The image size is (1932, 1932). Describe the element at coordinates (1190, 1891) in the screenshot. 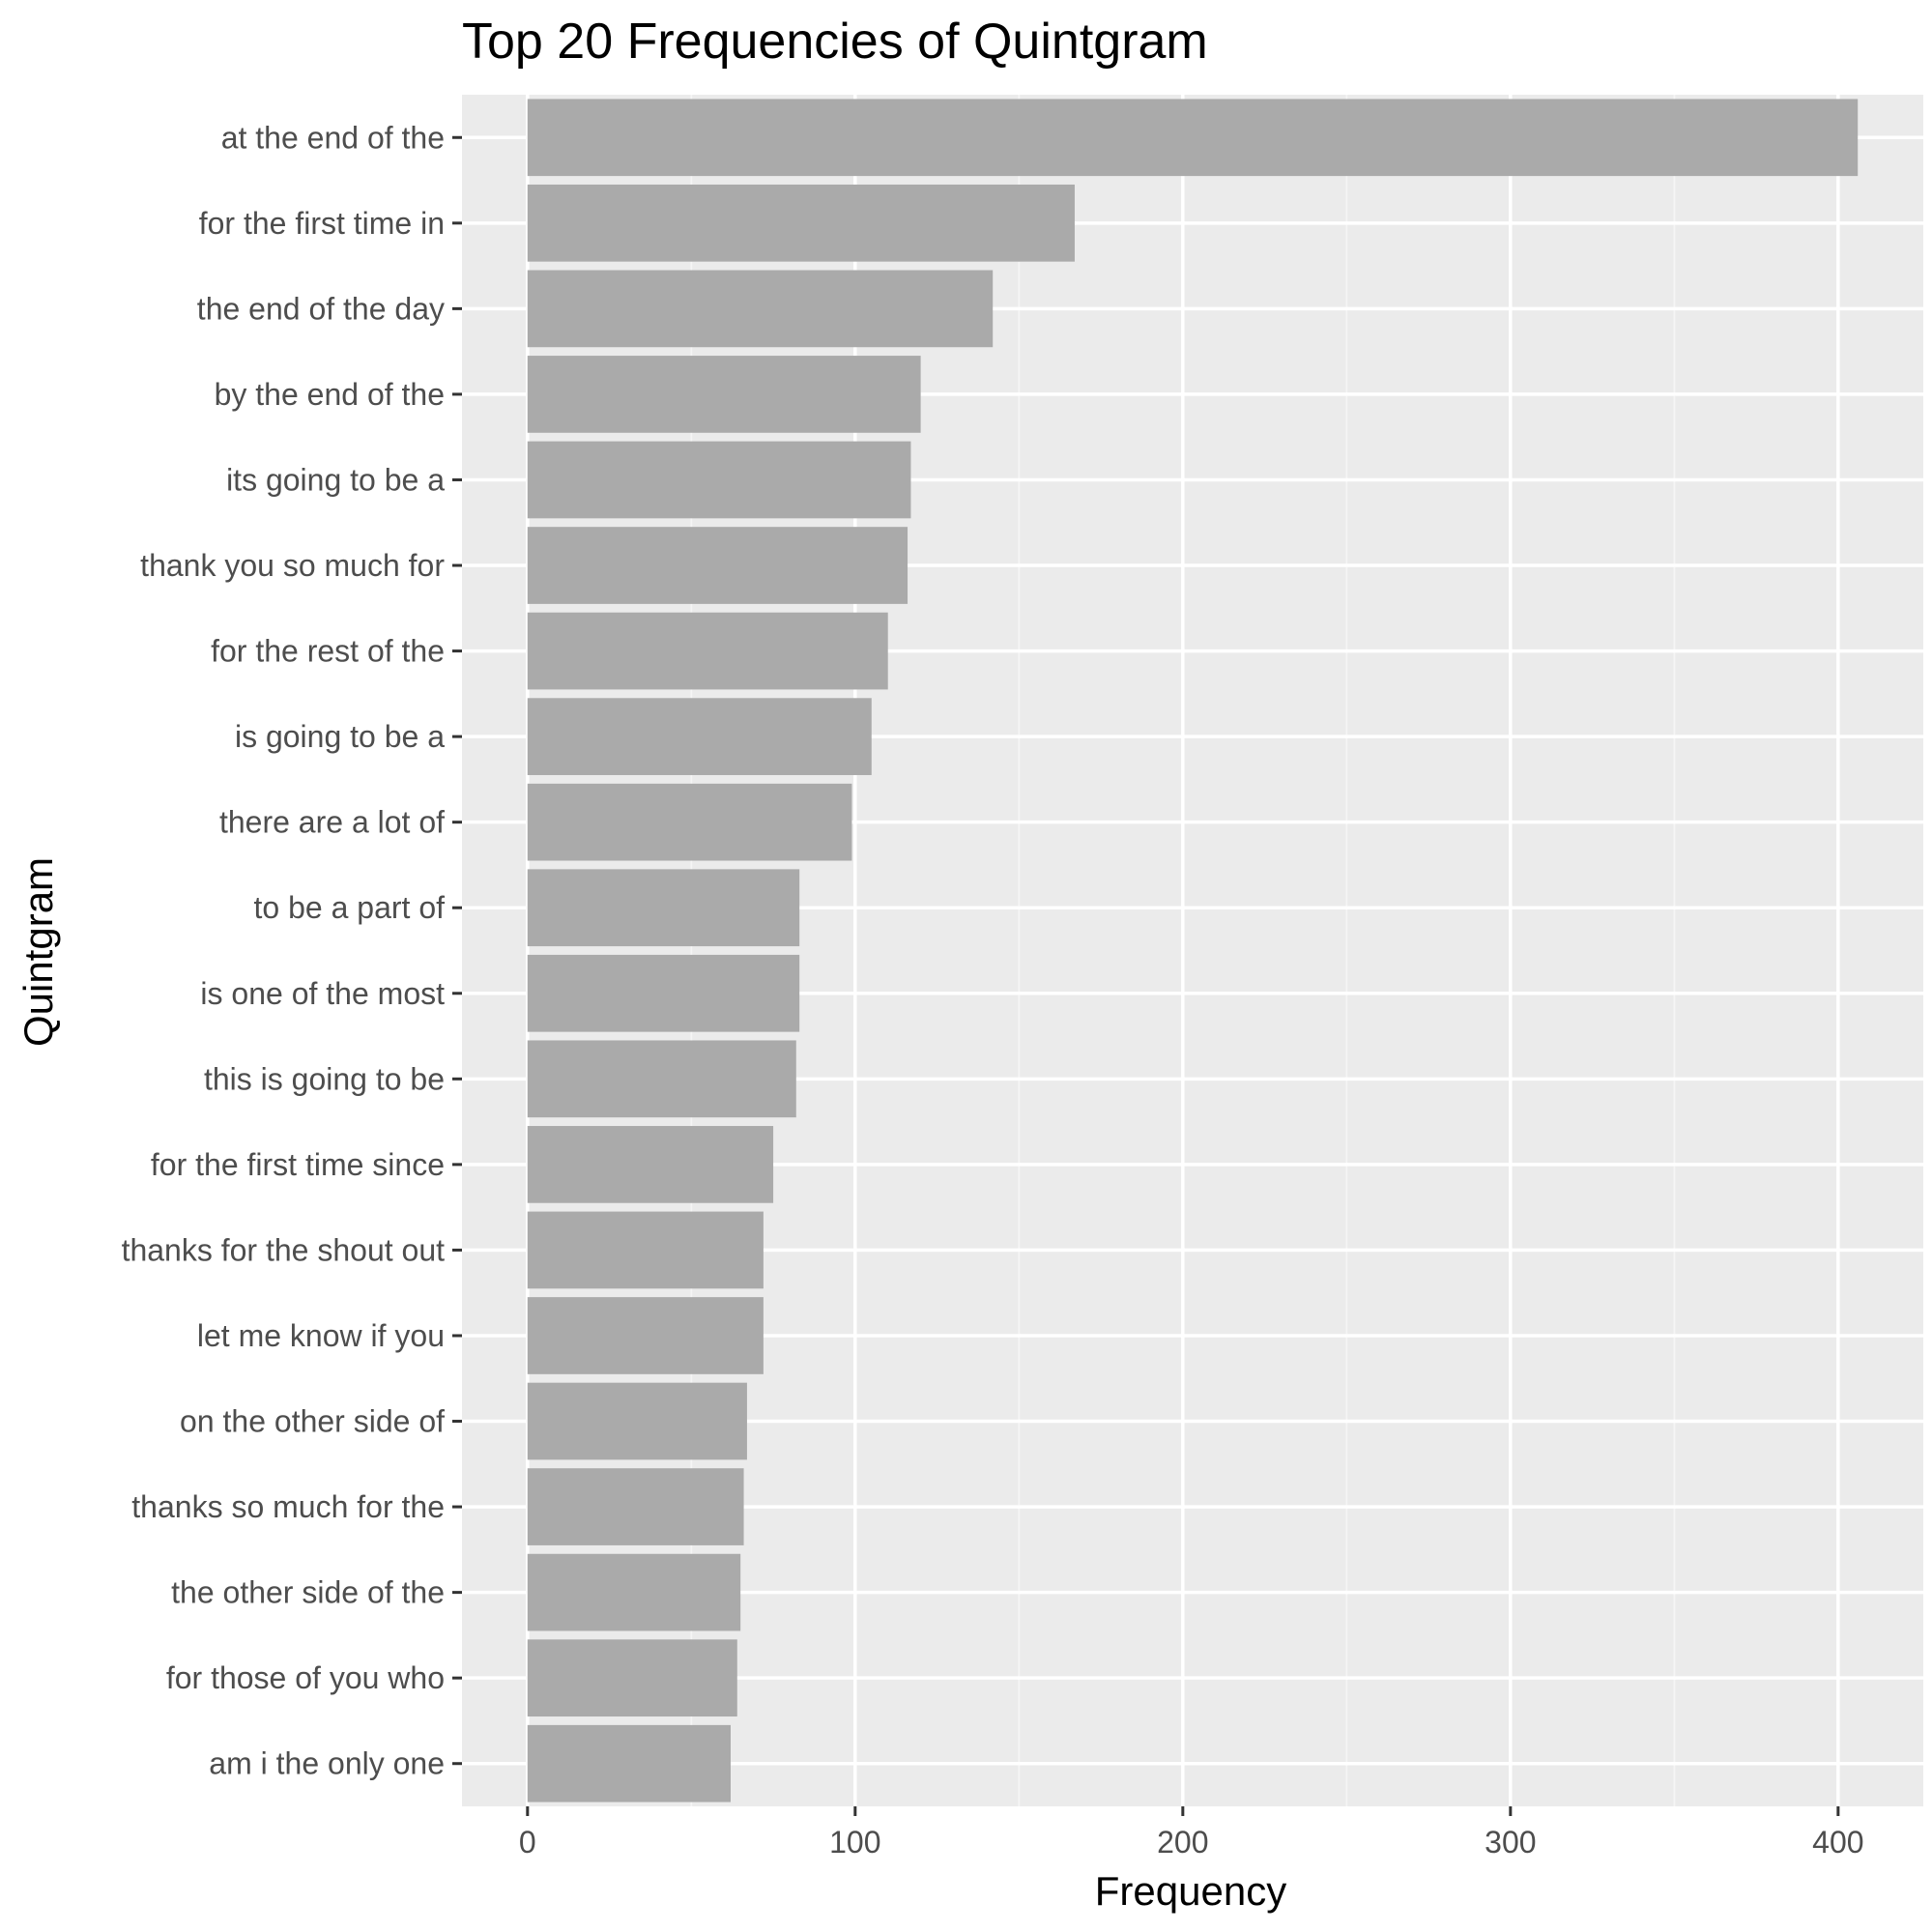

I see `x-axis-title: Frequency` at that location.